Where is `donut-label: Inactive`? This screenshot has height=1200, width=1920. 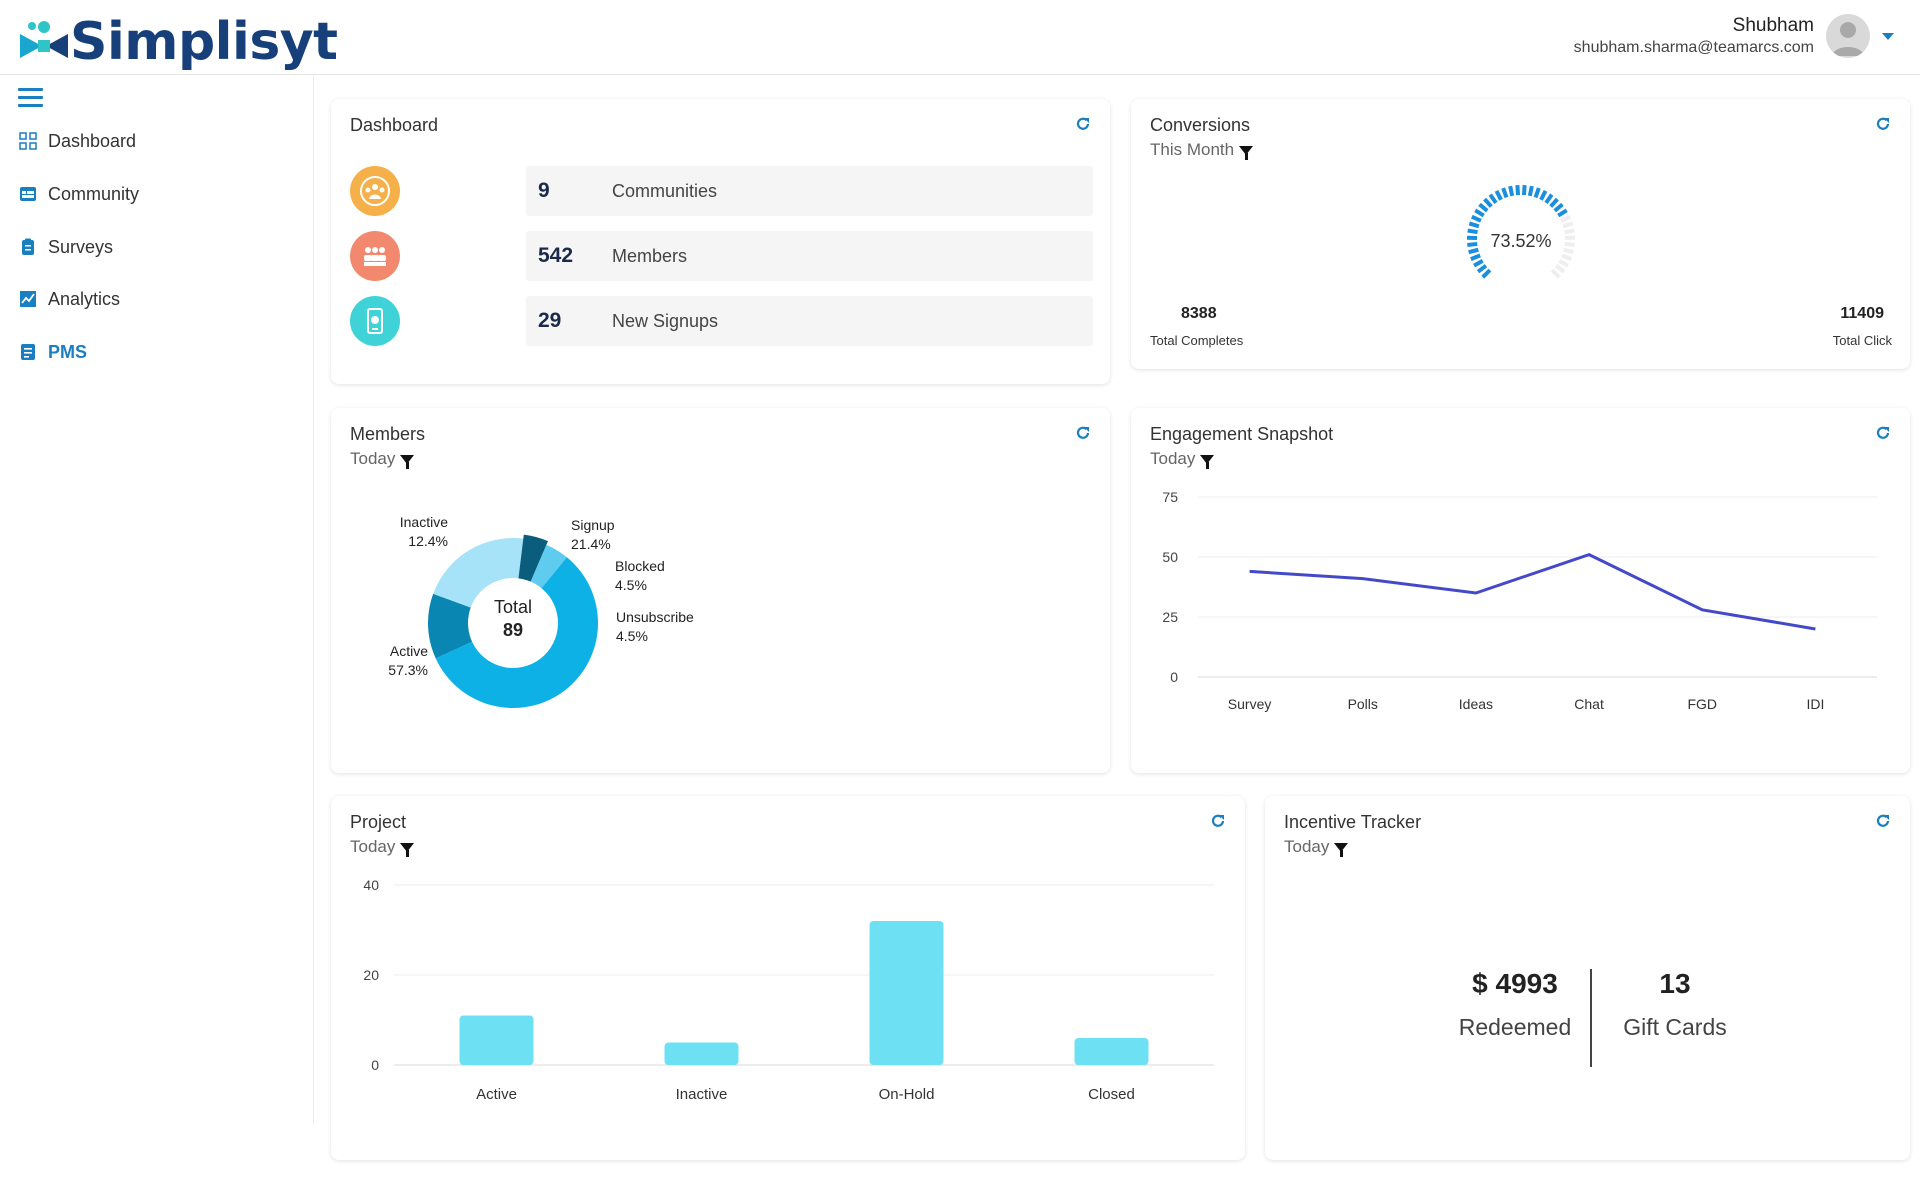
donut-label: Inactive is located at coordinates (424, 522).